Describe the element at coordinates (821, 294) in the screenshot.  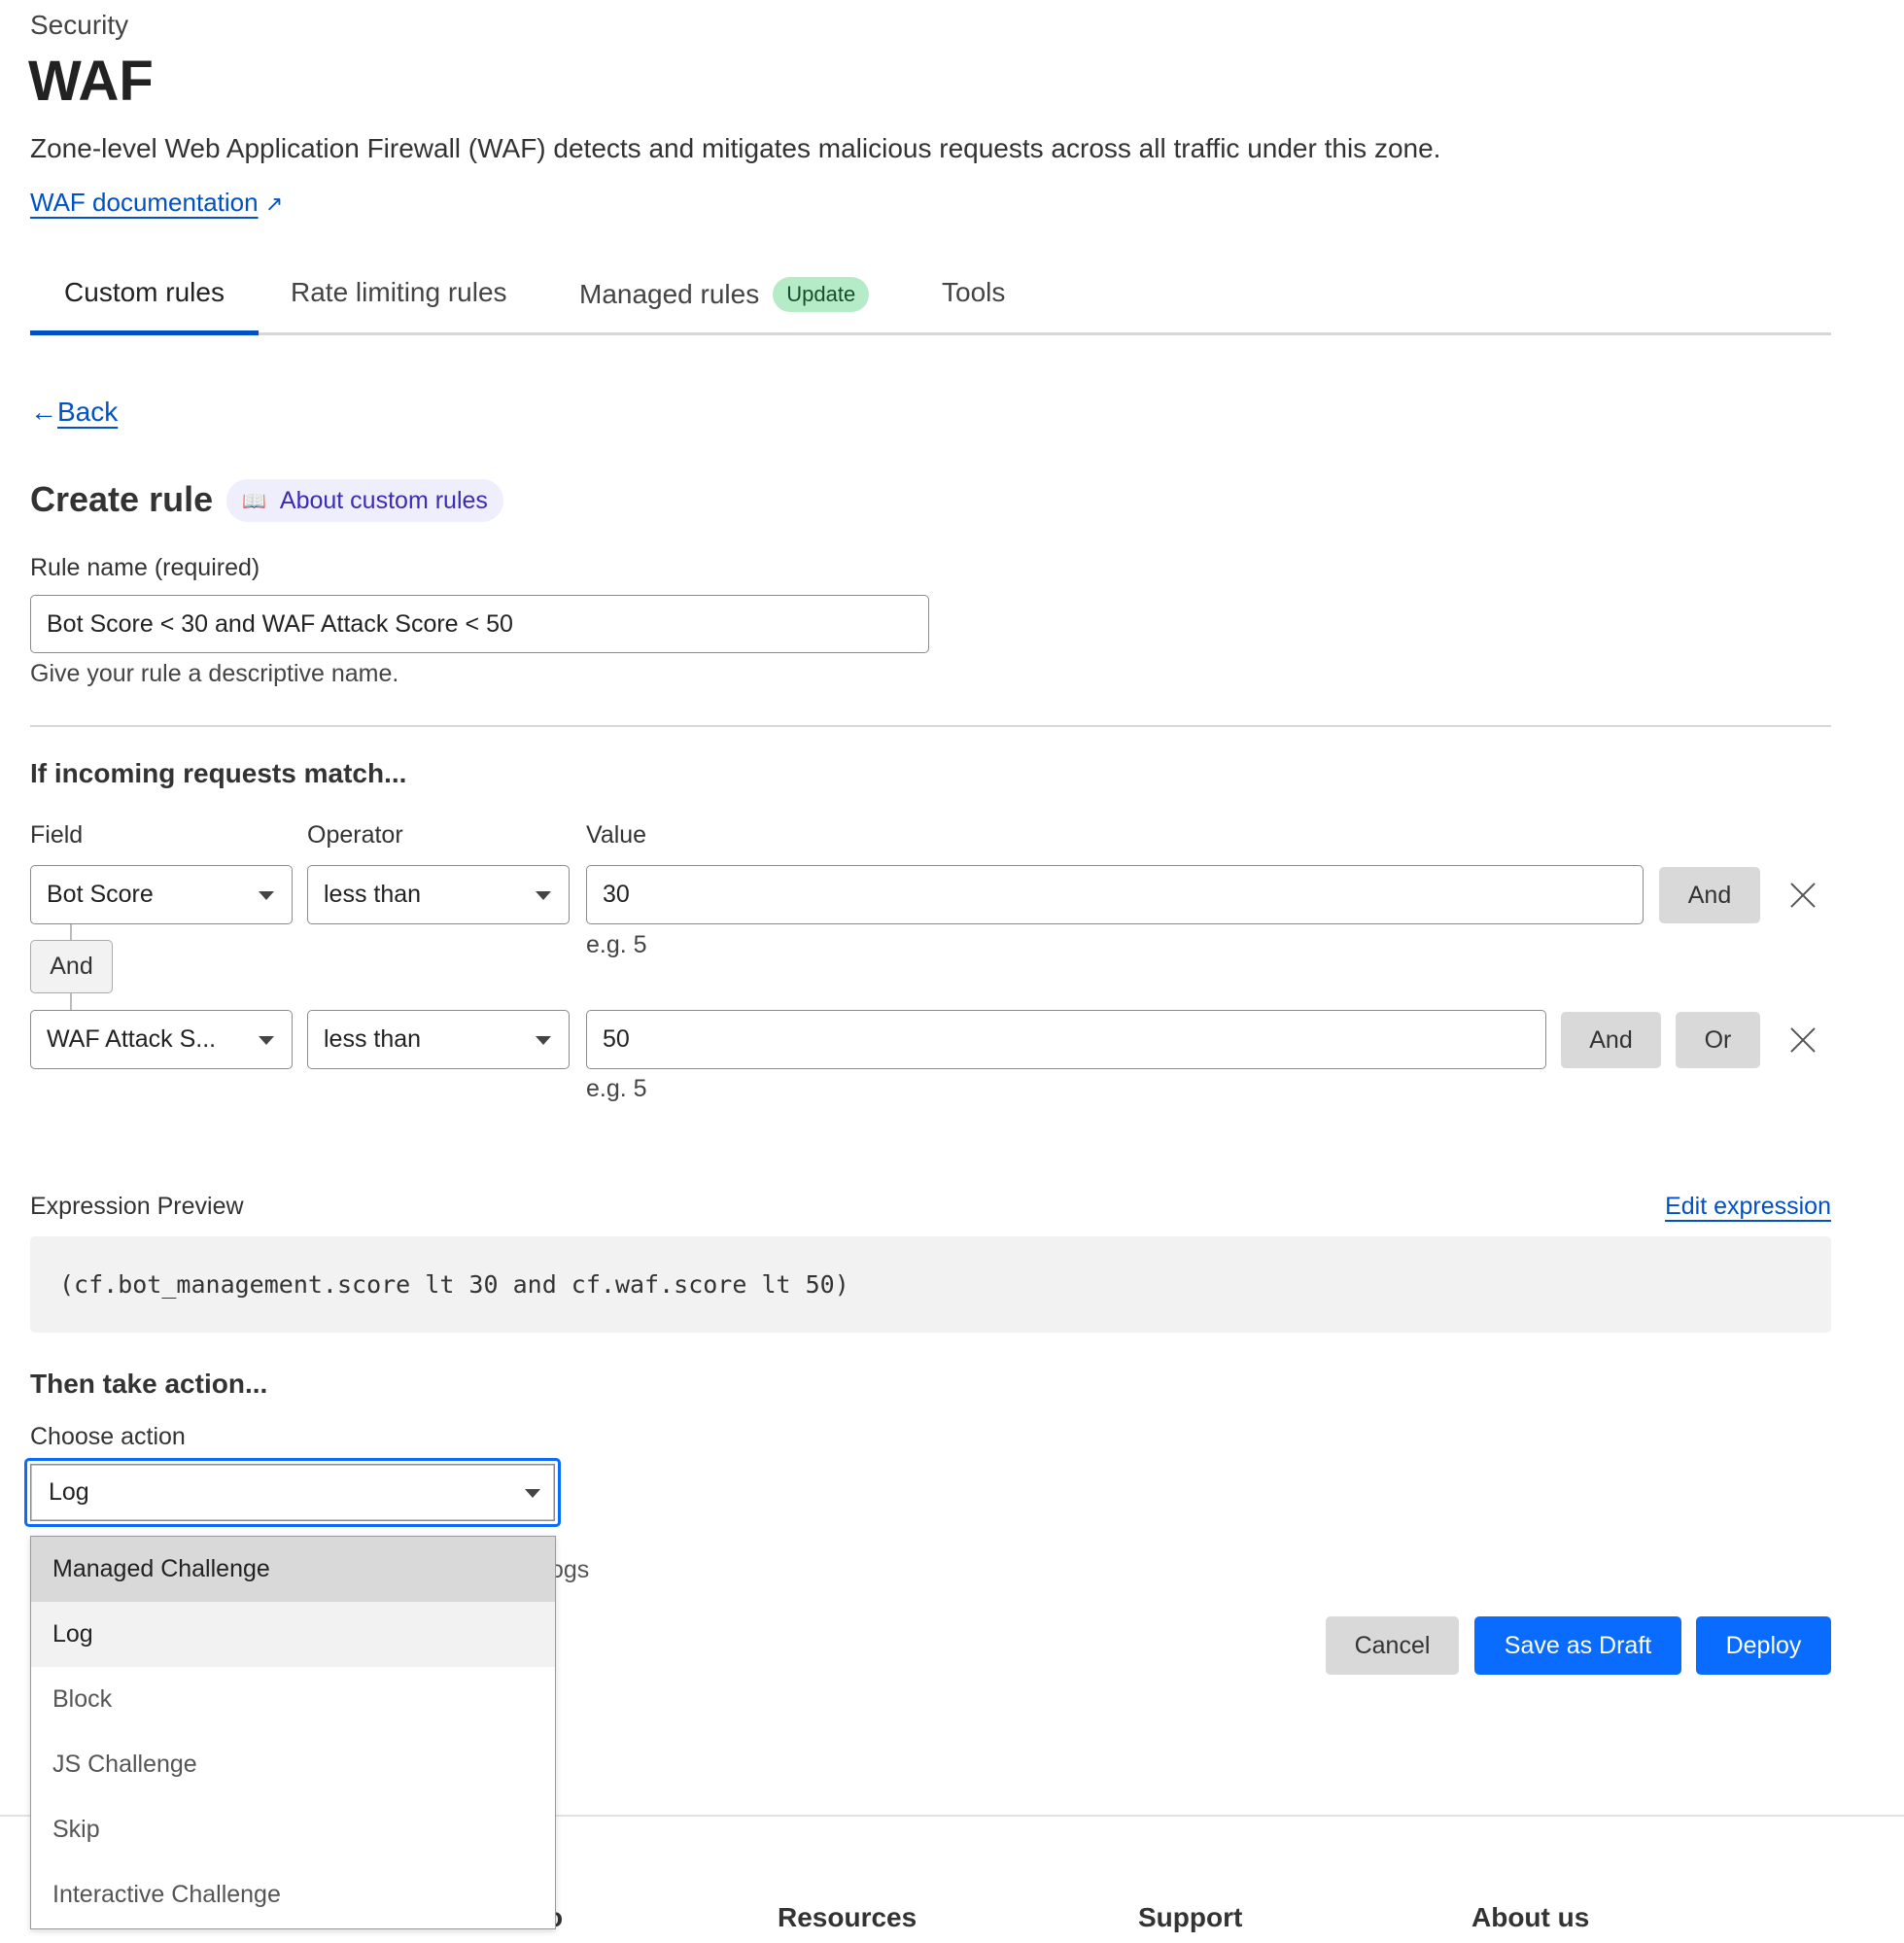
I see `update-badge: Update` at that location.